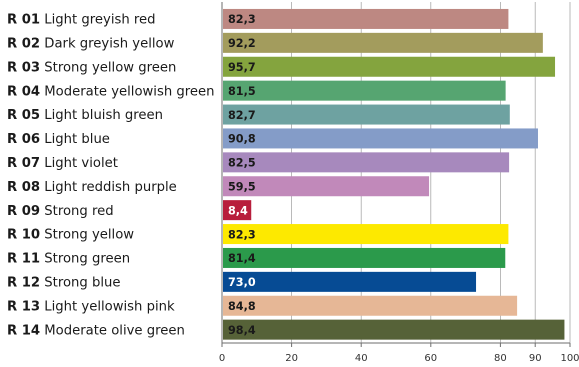 This screenshot has height=367, width=579. I want to click on bar-r09, so click(237, 210).